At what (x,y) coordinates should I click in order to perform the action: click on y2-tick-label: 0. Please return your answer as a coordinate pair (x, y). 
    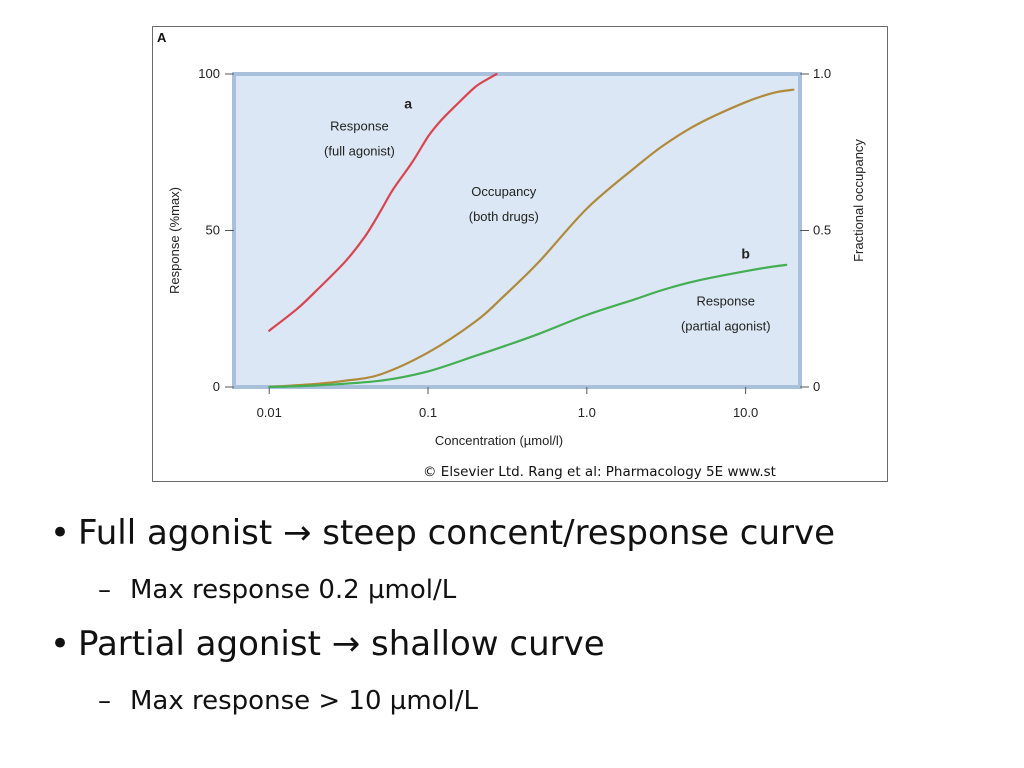
    Looking at the image, I should click on (816, 386).